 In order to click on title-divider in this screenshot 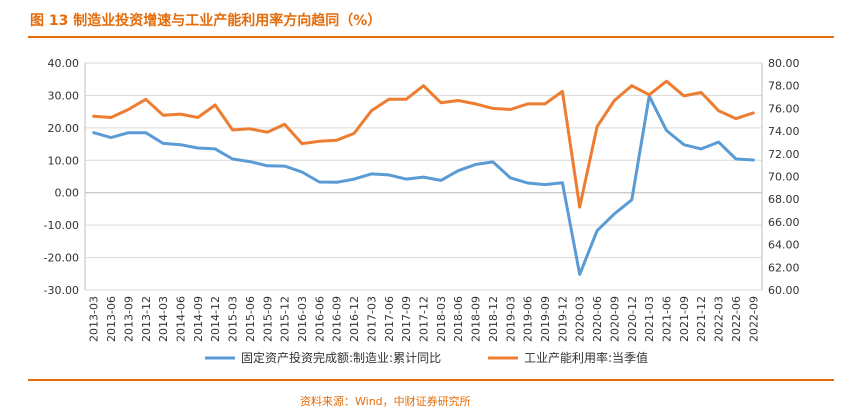, I will do `click(431, 37)`.